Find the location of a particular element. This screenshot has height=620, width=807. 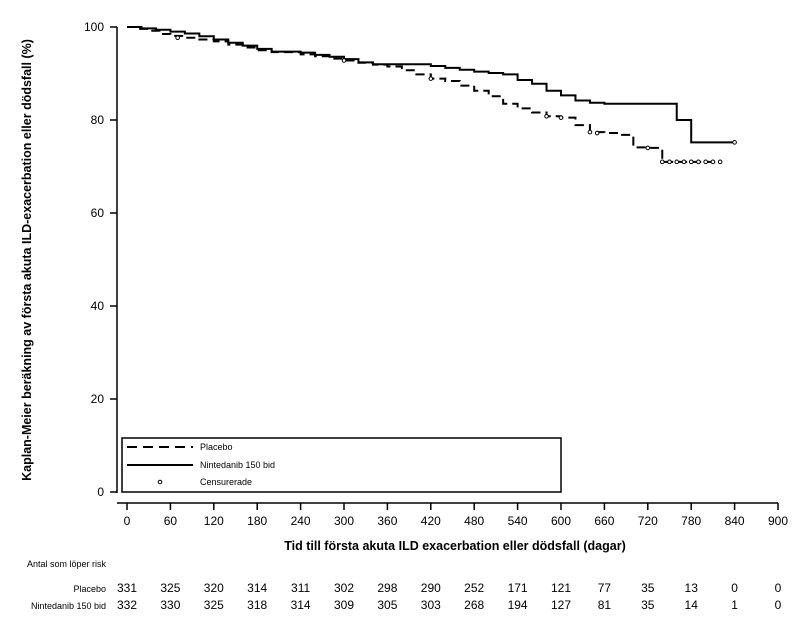

risk-value: 252 is located at coordinates (474, 588).